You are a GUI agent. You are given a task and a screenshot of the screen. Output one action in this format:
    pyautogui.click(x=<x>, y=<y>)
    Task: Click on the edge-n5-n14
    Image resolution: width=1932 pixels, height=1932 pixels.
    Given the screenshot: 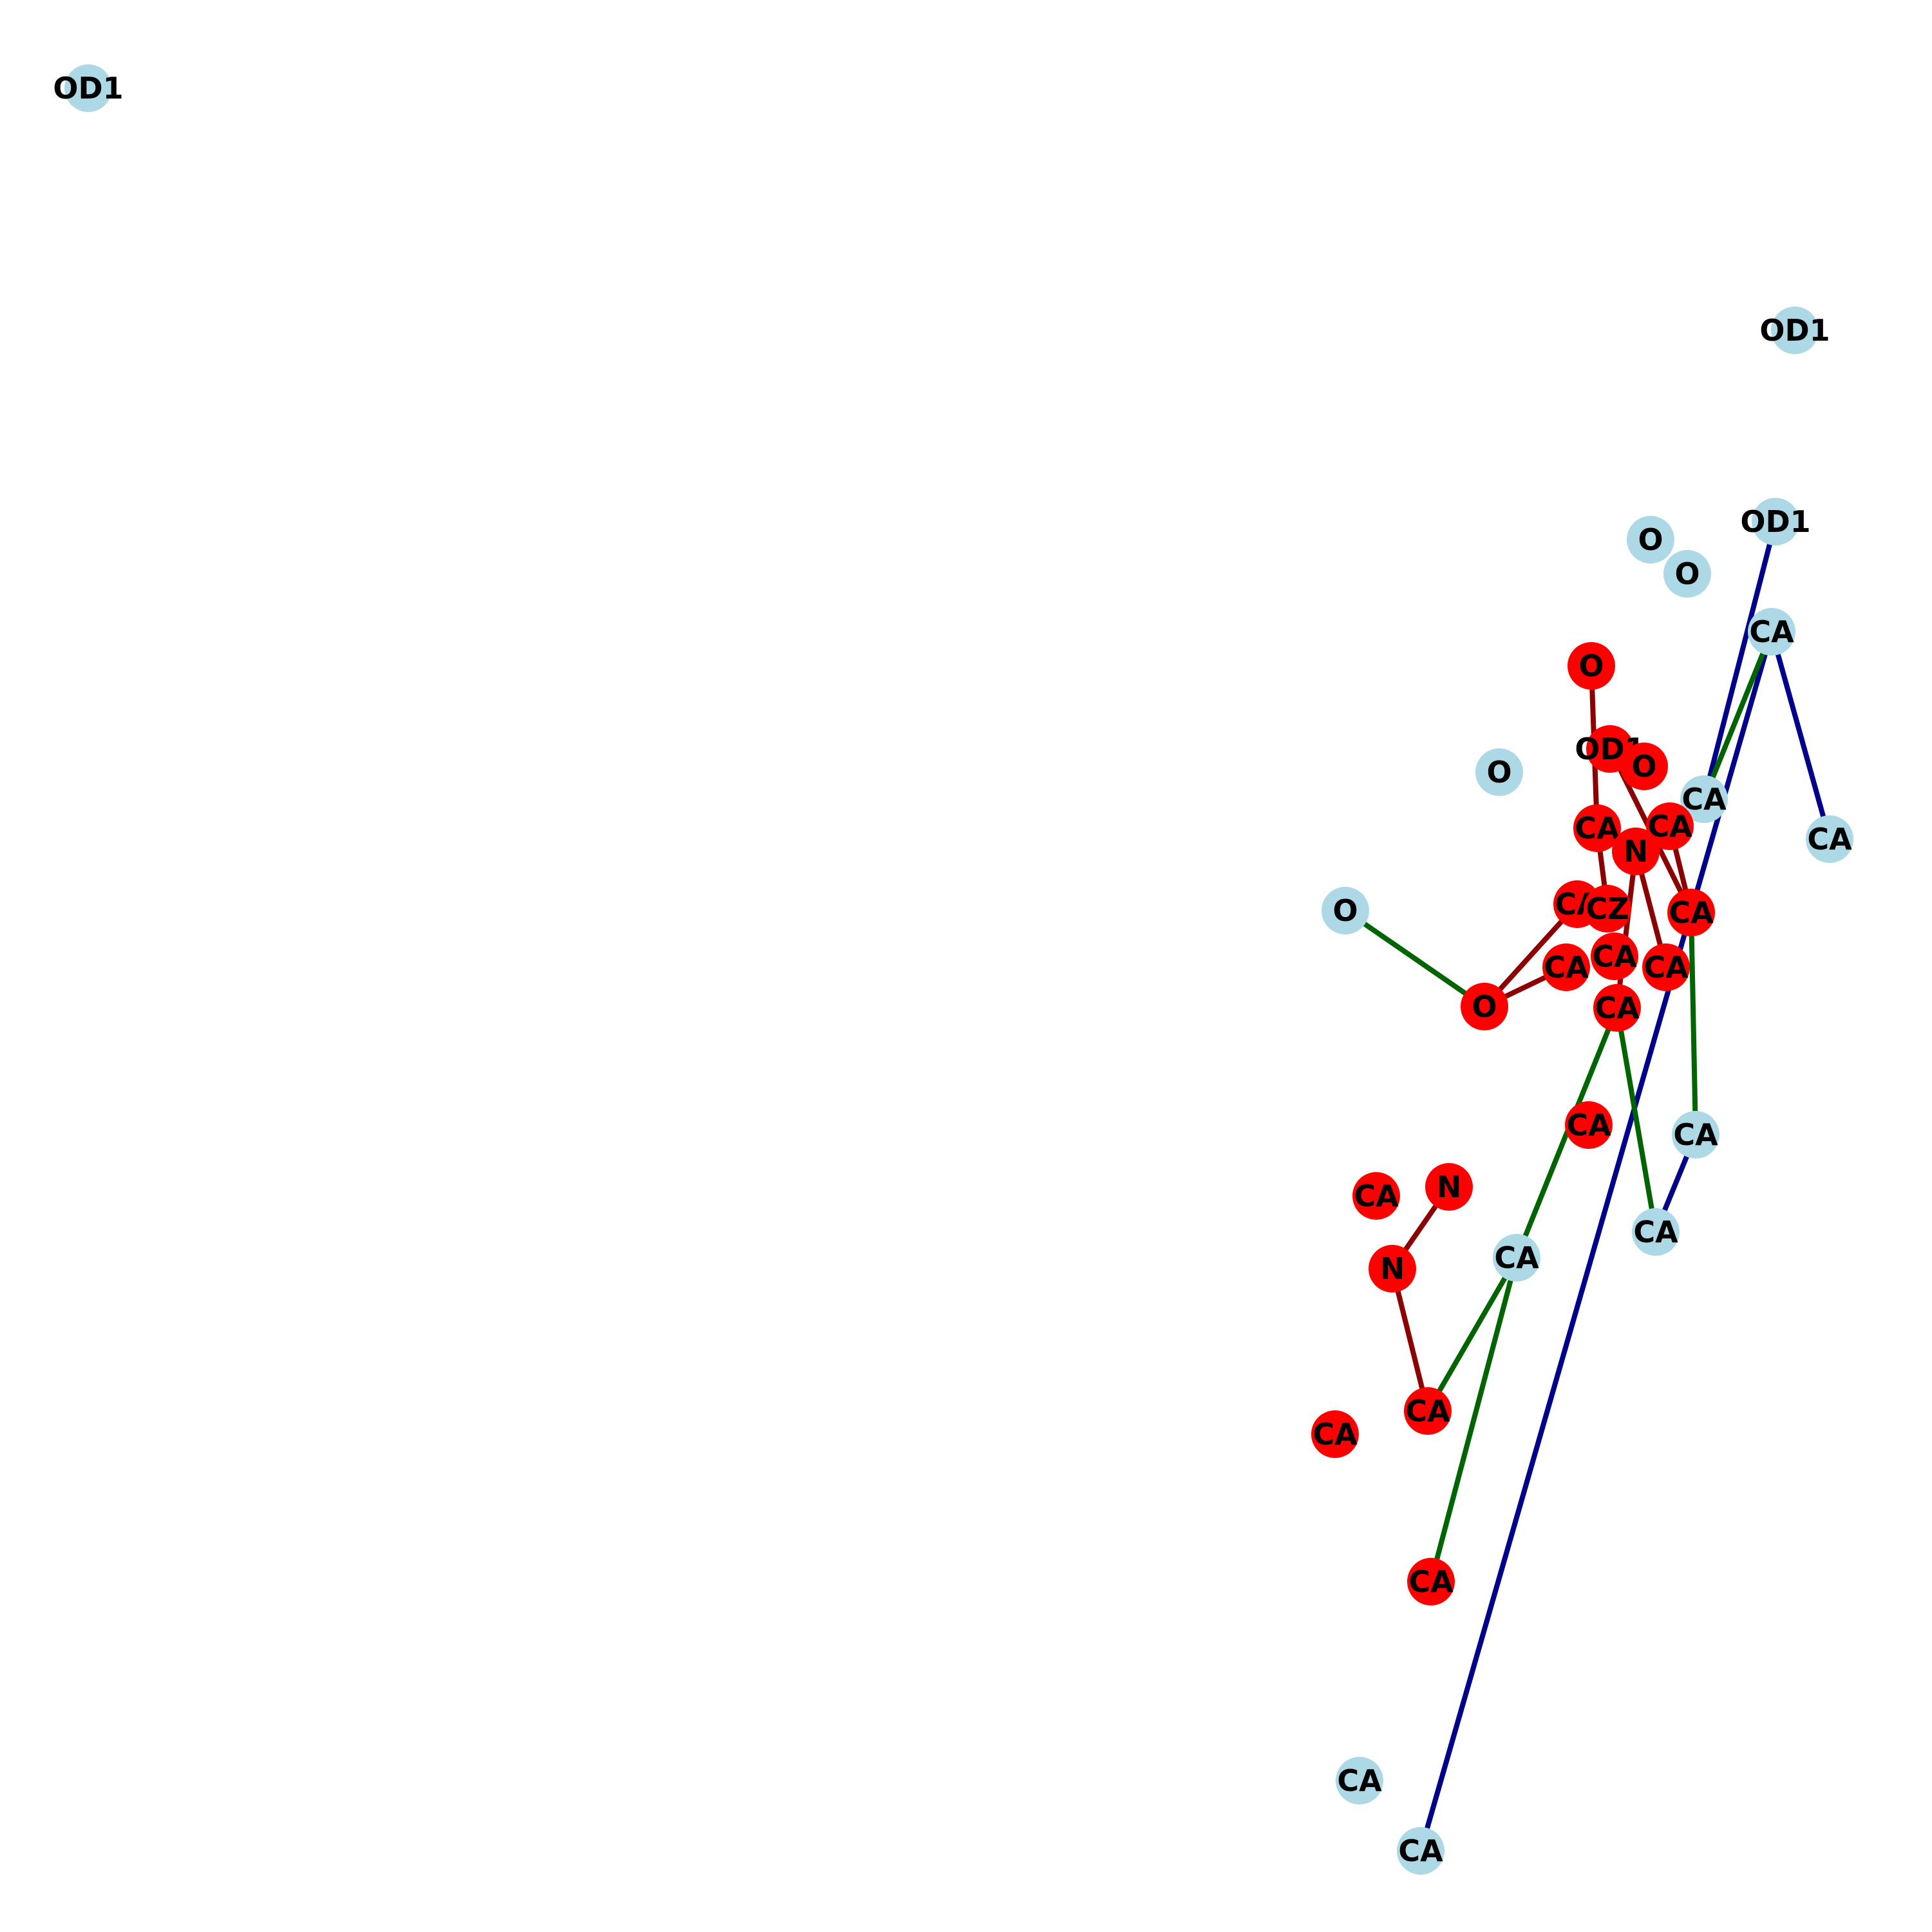 What is the action you would take?
    pyautogui.click(x=1596, y=1241)
    